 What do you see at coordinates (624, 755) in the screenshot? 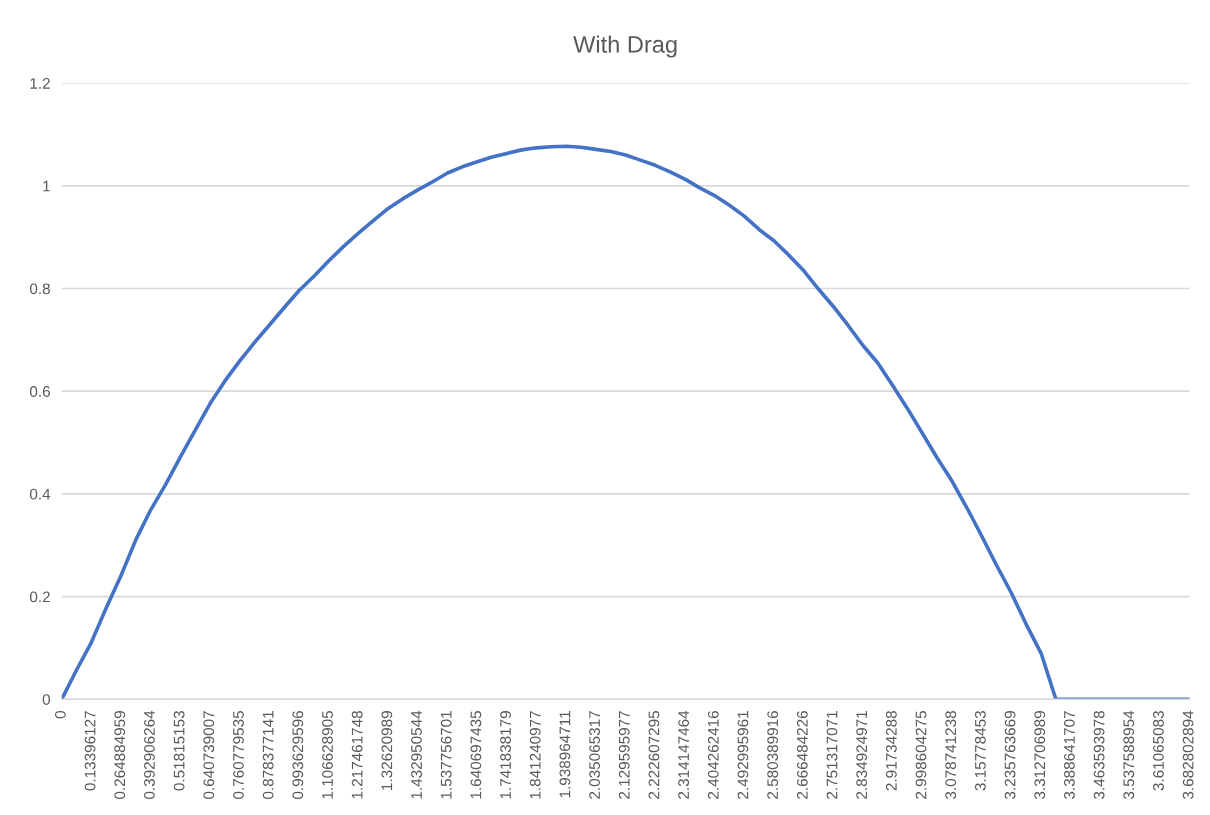
I see `x-tick-label: 2.129595977` at bounding box center [624, 755].